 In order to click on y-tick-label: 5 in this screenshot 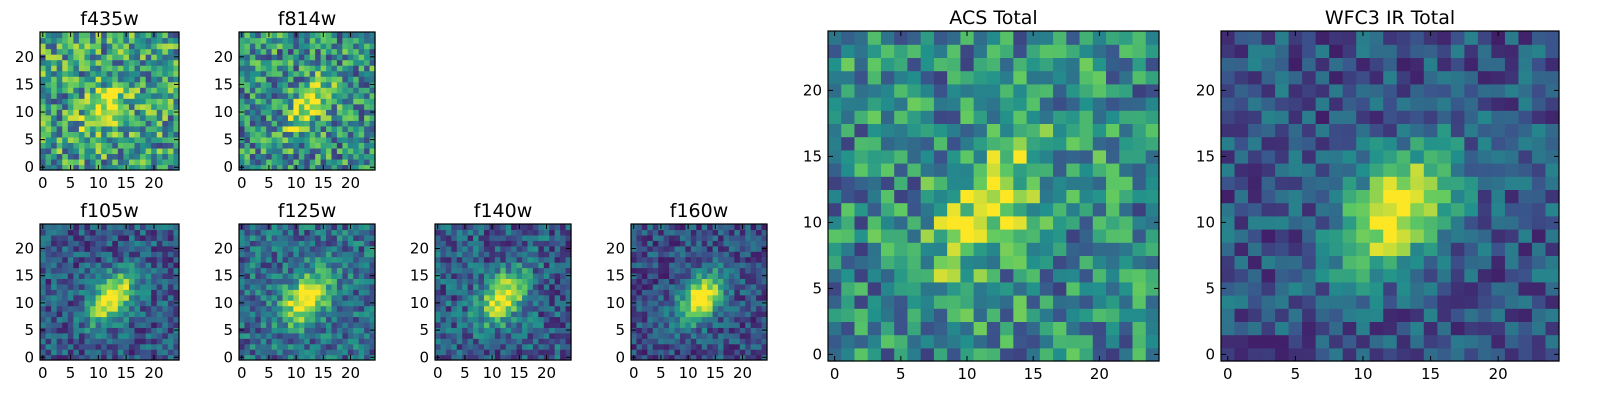, I will do `click(228, 330)`.